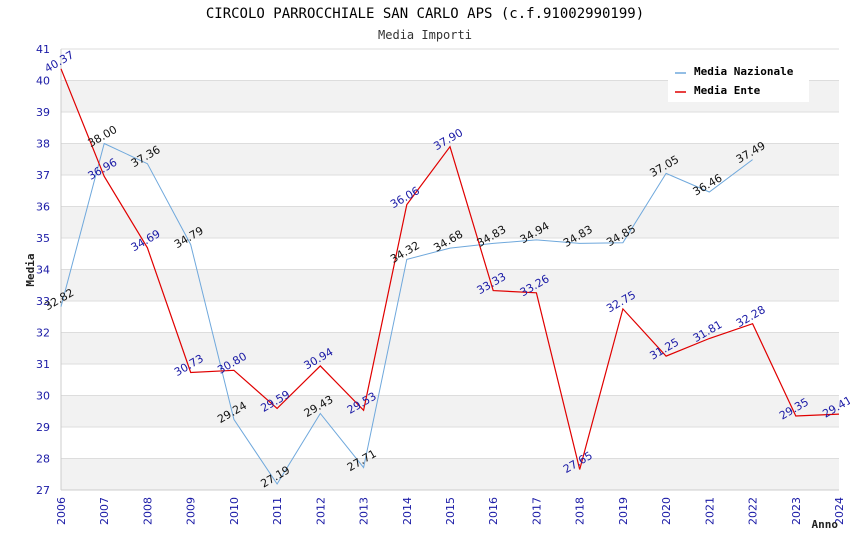 The image size is (850, 550). I want to click on x-tick-label: 2011, so click(277, 511).